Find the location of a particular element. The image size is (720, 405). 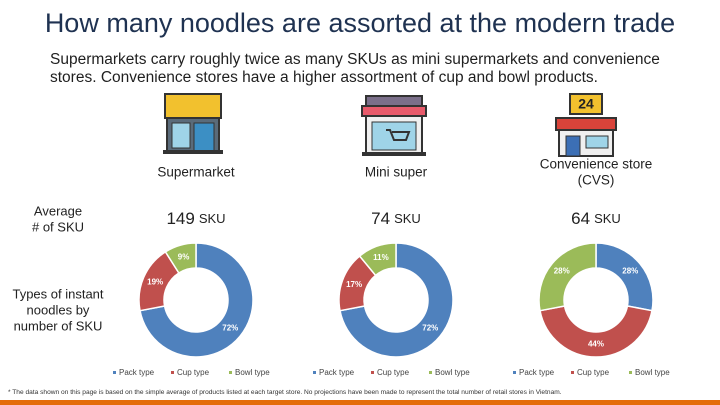

sku-number: 64 is located at coordinates (580, 218).